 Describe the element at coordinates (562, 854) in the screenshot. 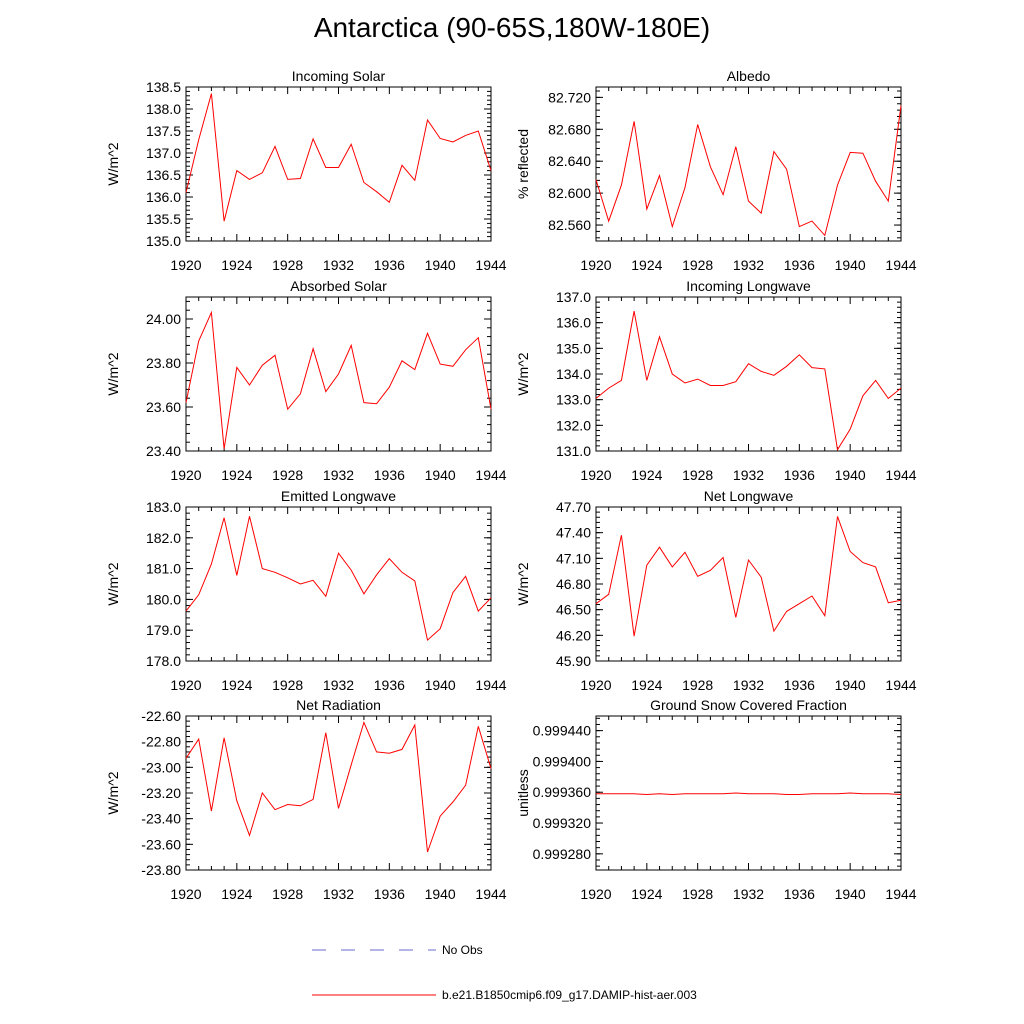

I see `y-tick-label: 0.999280` at that location.